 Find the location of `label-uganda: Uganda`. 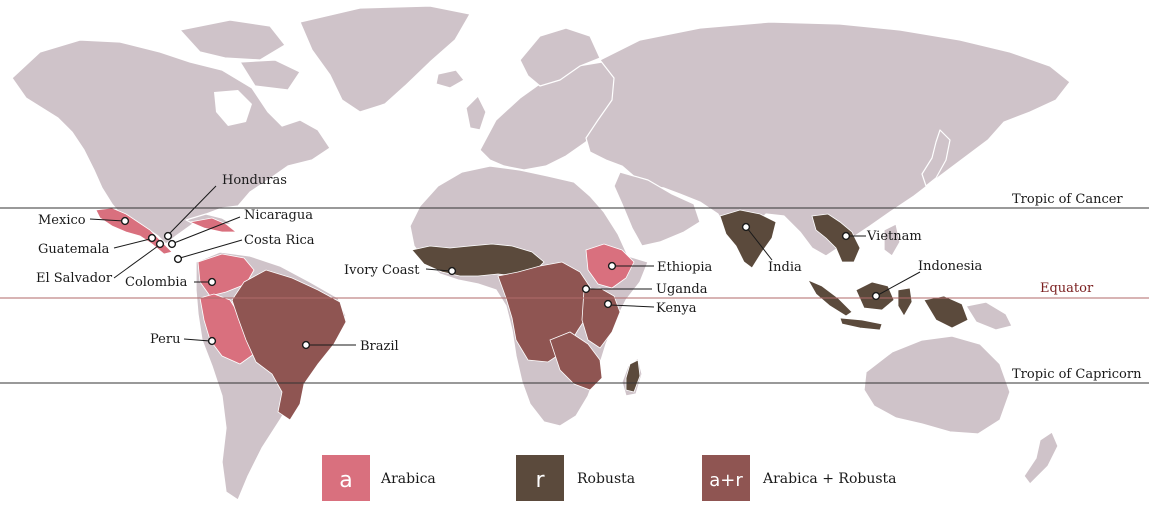

label-uganda: Uganda is located at coordinates (682, 289).